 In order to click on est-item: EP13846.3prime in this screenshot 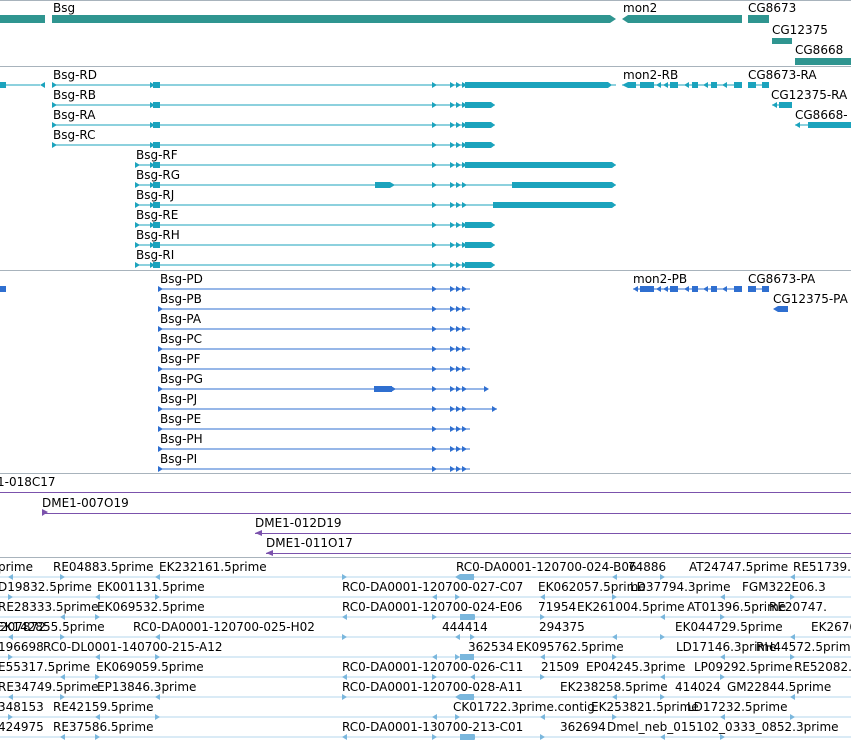, I will do `click(146, 687)`.